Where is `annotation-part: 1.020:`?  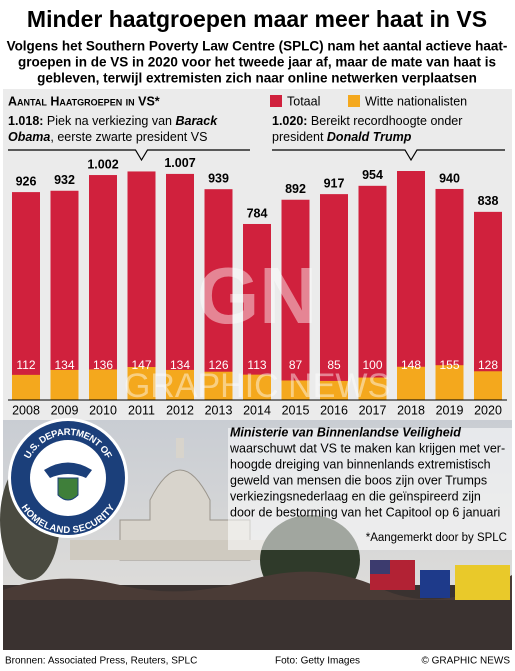
annotation-part: 1.020: is located at coordinates (289, 121).